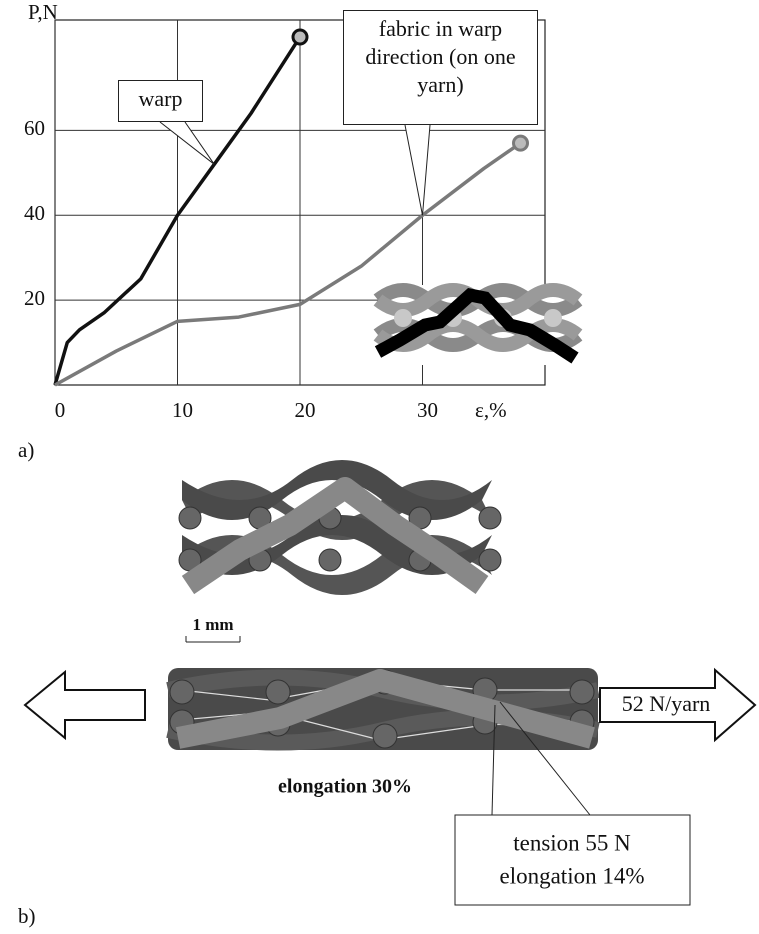  Describe the element at coordinates (478, 324) in the screenshot. I see `weave-inset` at that location.